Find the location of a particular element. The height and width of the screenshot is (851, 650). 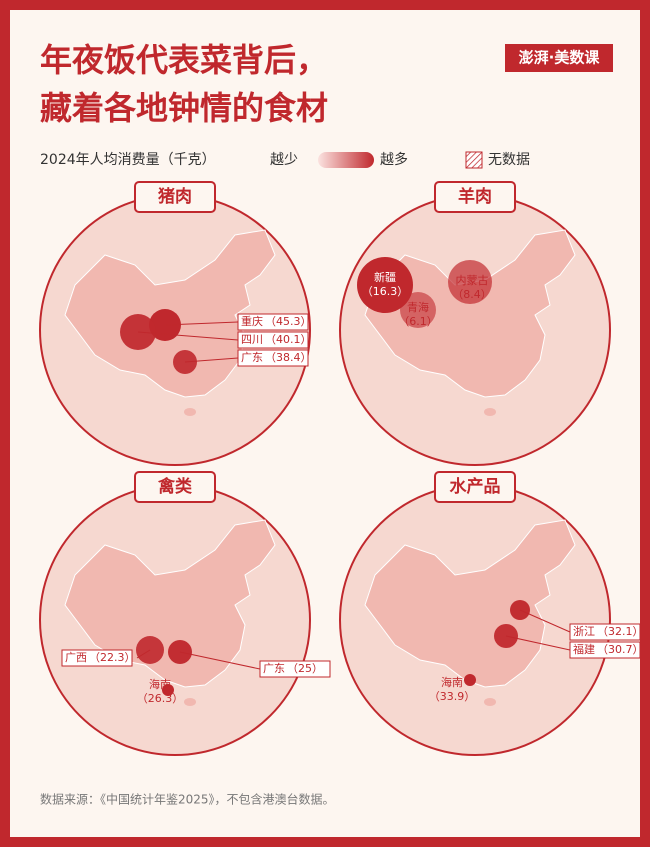

legend-label: 2024年人均消费量（千克） is located at coordinates (128, 160).